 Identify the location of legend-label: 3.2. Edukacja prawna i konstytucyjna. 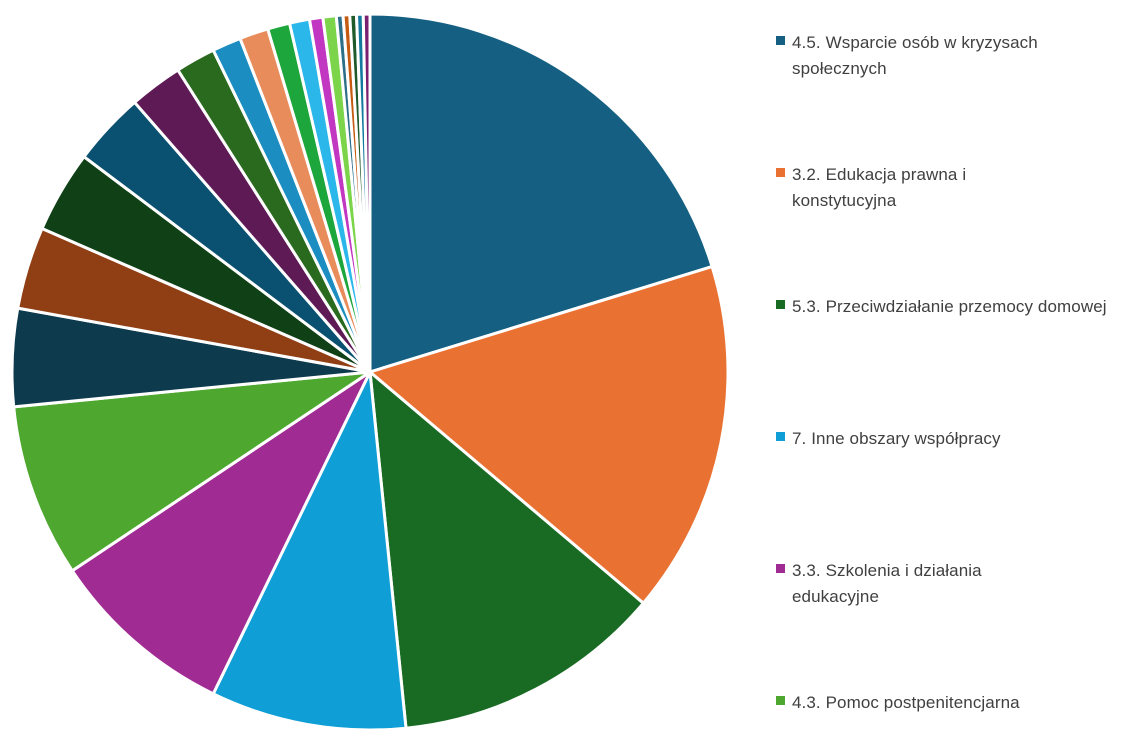
(879, 187).